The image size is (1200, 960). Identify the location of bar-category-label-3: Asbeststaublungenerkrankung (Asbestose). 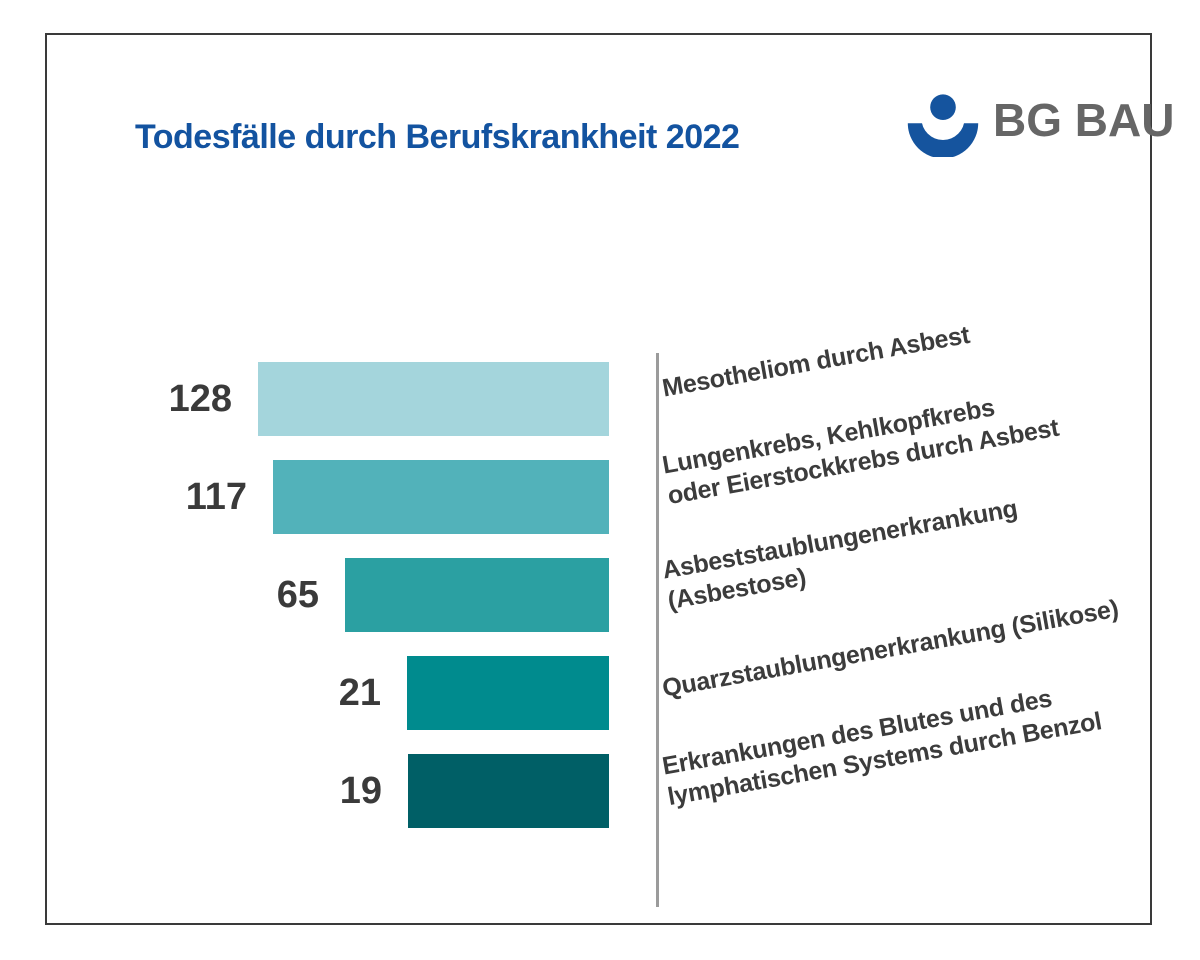
(842, 555).